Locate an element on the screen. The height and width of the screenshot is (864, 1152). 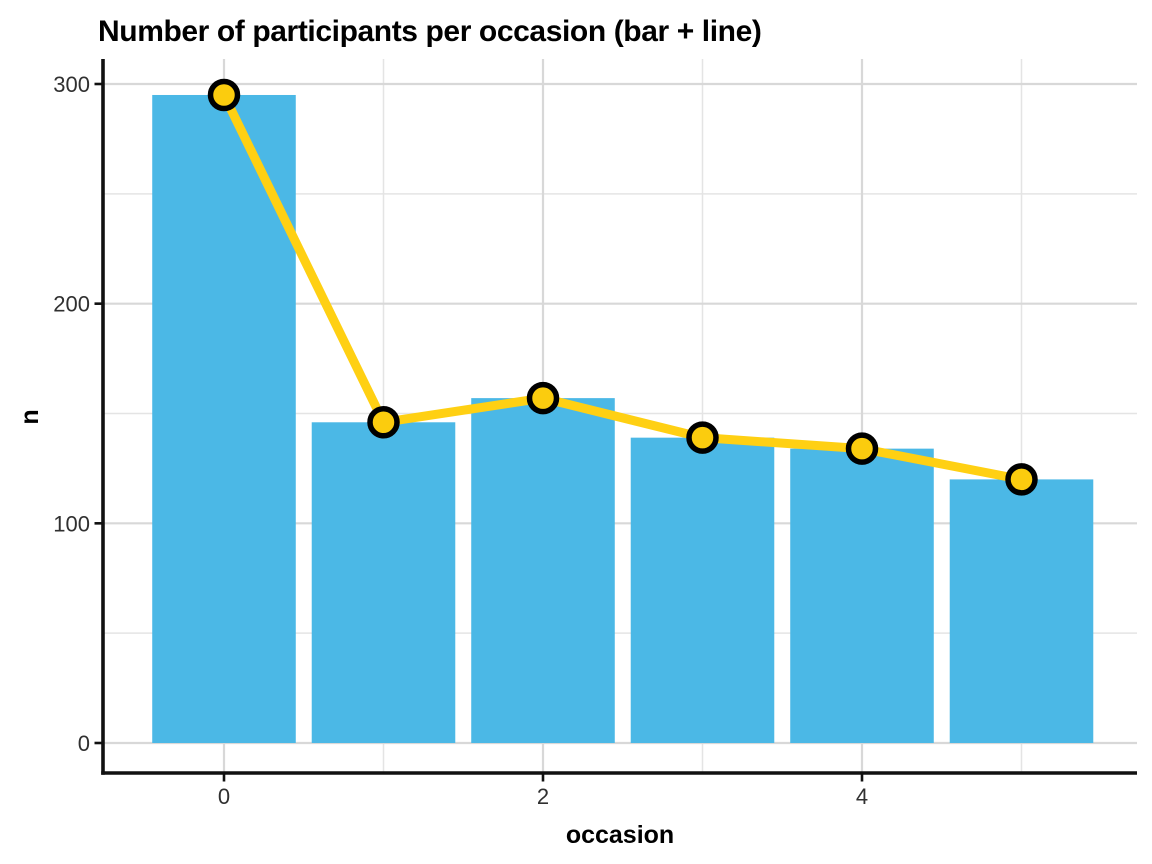
y-tick-label: 200 is located at coordinates (71, 304).